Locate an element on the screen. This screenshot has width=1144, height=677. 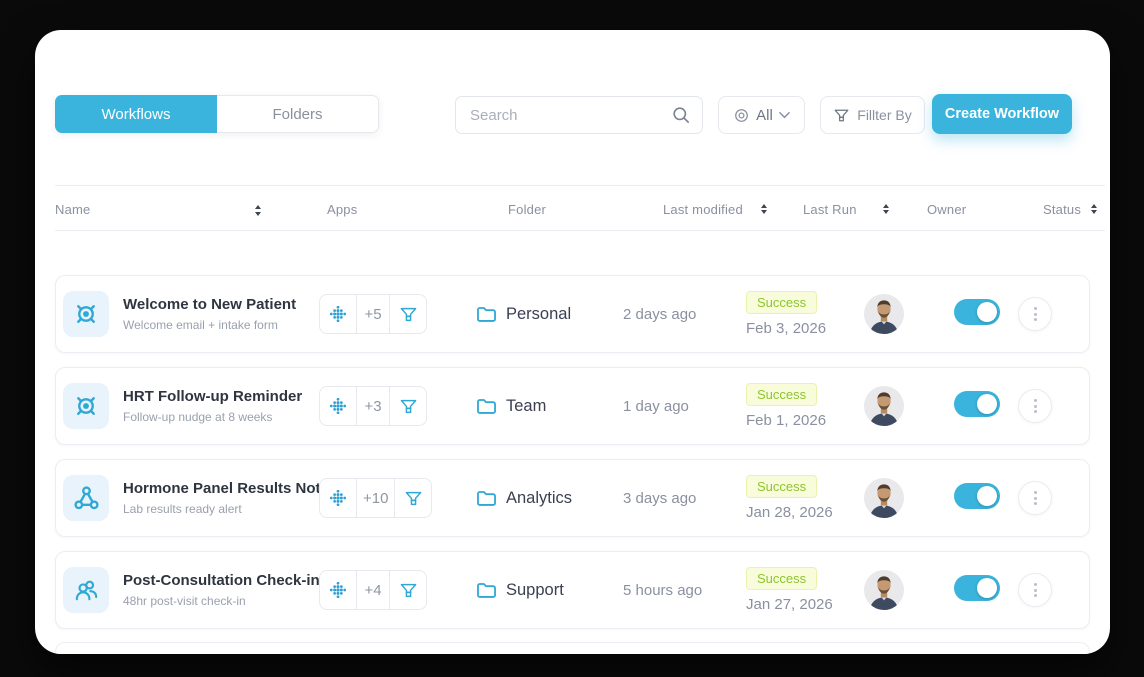
folder-name: Support is located at coordinates (535, 589).